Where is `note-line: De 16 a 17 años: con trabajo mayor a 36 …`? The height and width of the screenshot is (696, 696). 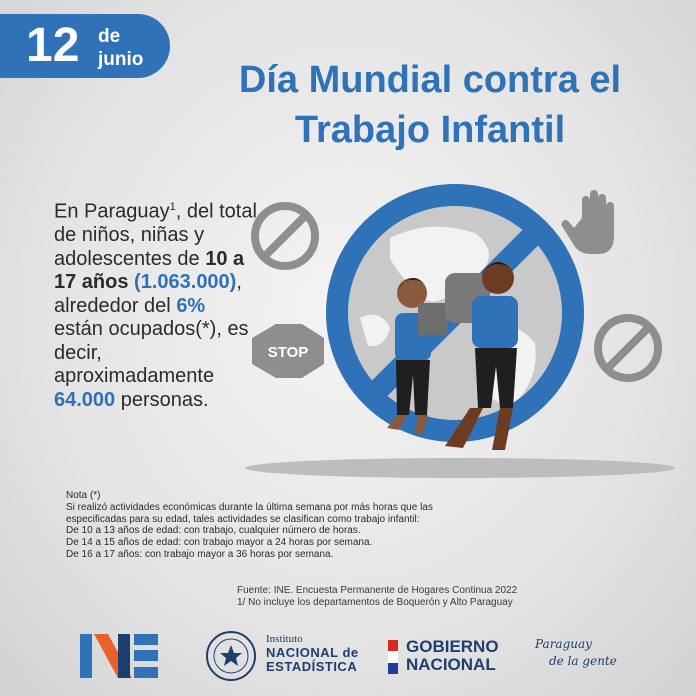
note-line: De 16 a 17 años: con trabajo mayor a 36 … is located at coordinates (200, 554).